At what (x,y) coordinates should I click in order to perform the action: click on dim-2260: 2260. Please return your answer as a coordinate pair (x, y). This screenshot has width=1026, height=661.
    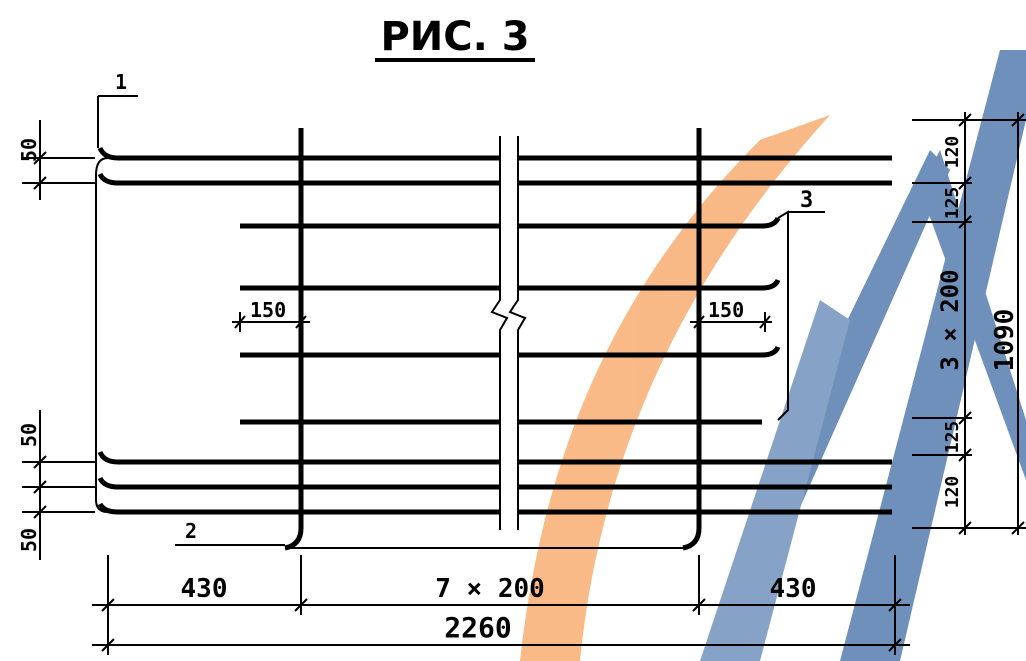
    Looking at the image, I should click on (477, 627).